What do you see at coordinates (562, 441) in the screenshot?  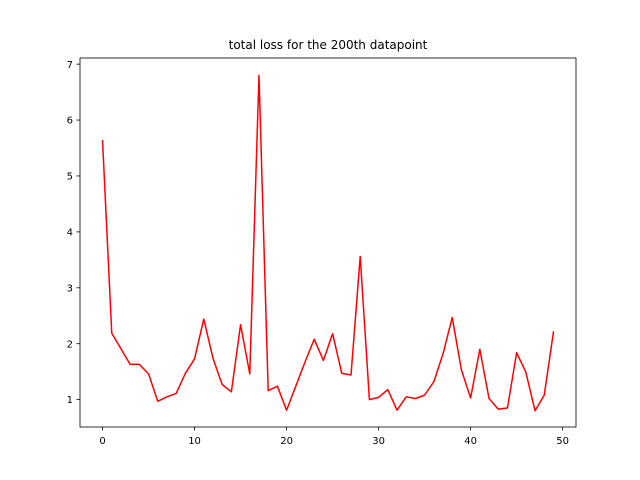 I see `x-tick-label: 50` at bounding box center [562, 441].